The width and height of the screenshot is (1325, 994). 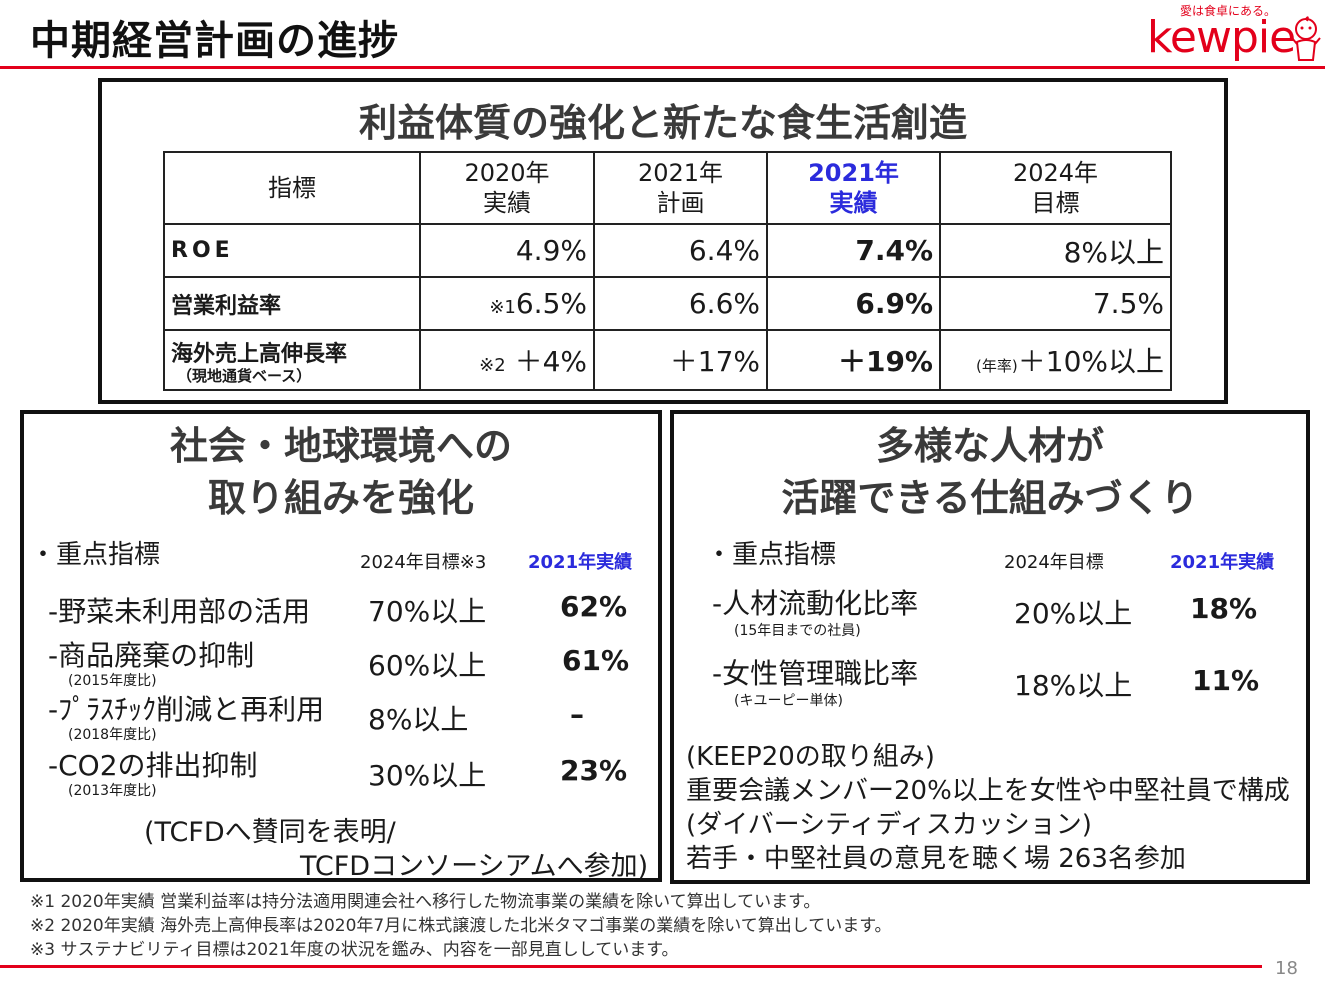 What do you see at coordinates (292, 250) in the screenshot?
I see `row-label: ROE` at bounding box center [292, 250].